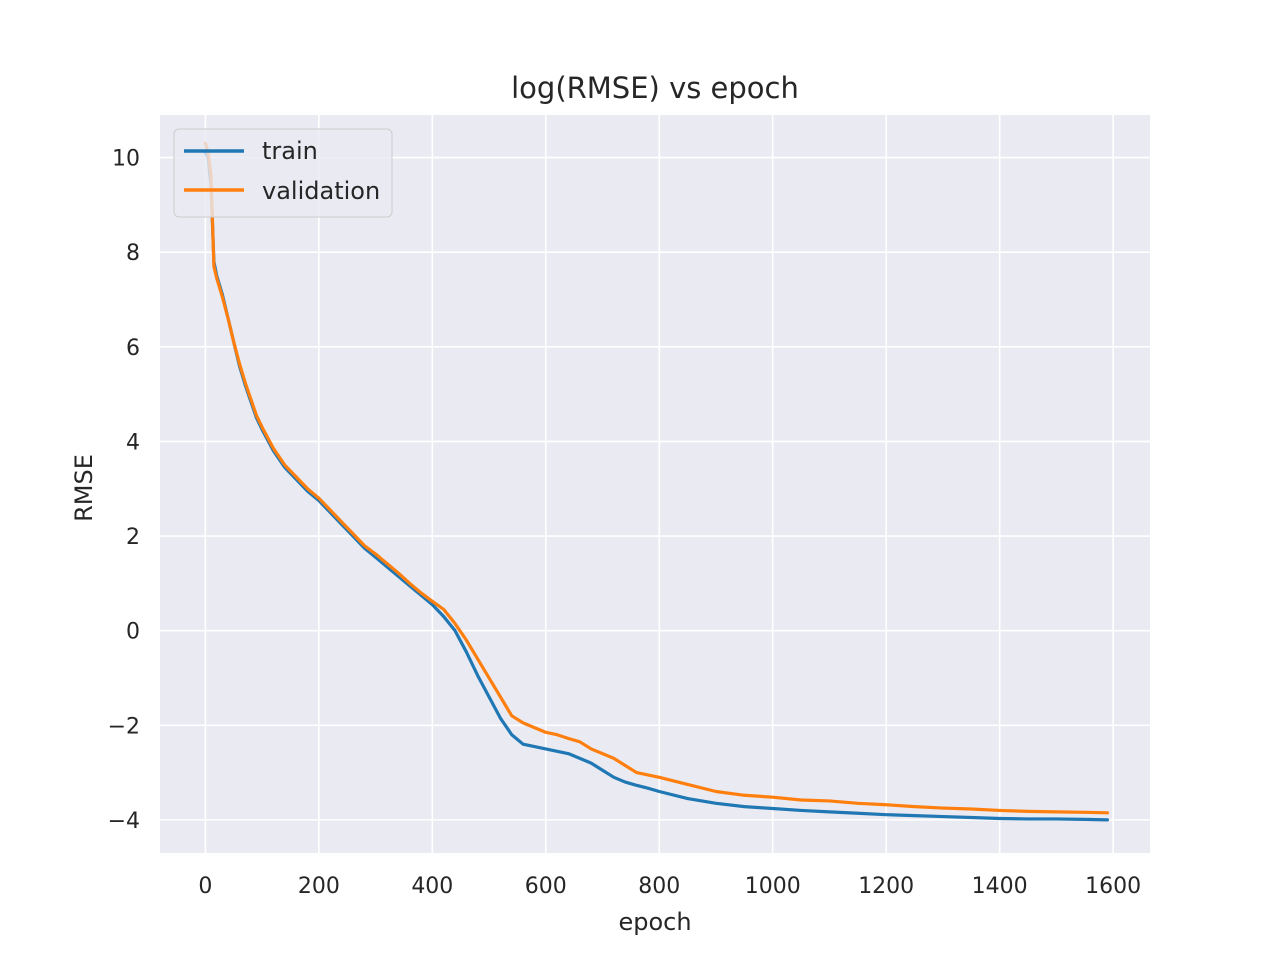 The image size is (1280, 964). What do you see at coordinates (319, 886) in the screenshot?
I see `x-tick-label: 200` at bounding box center [319, 886].